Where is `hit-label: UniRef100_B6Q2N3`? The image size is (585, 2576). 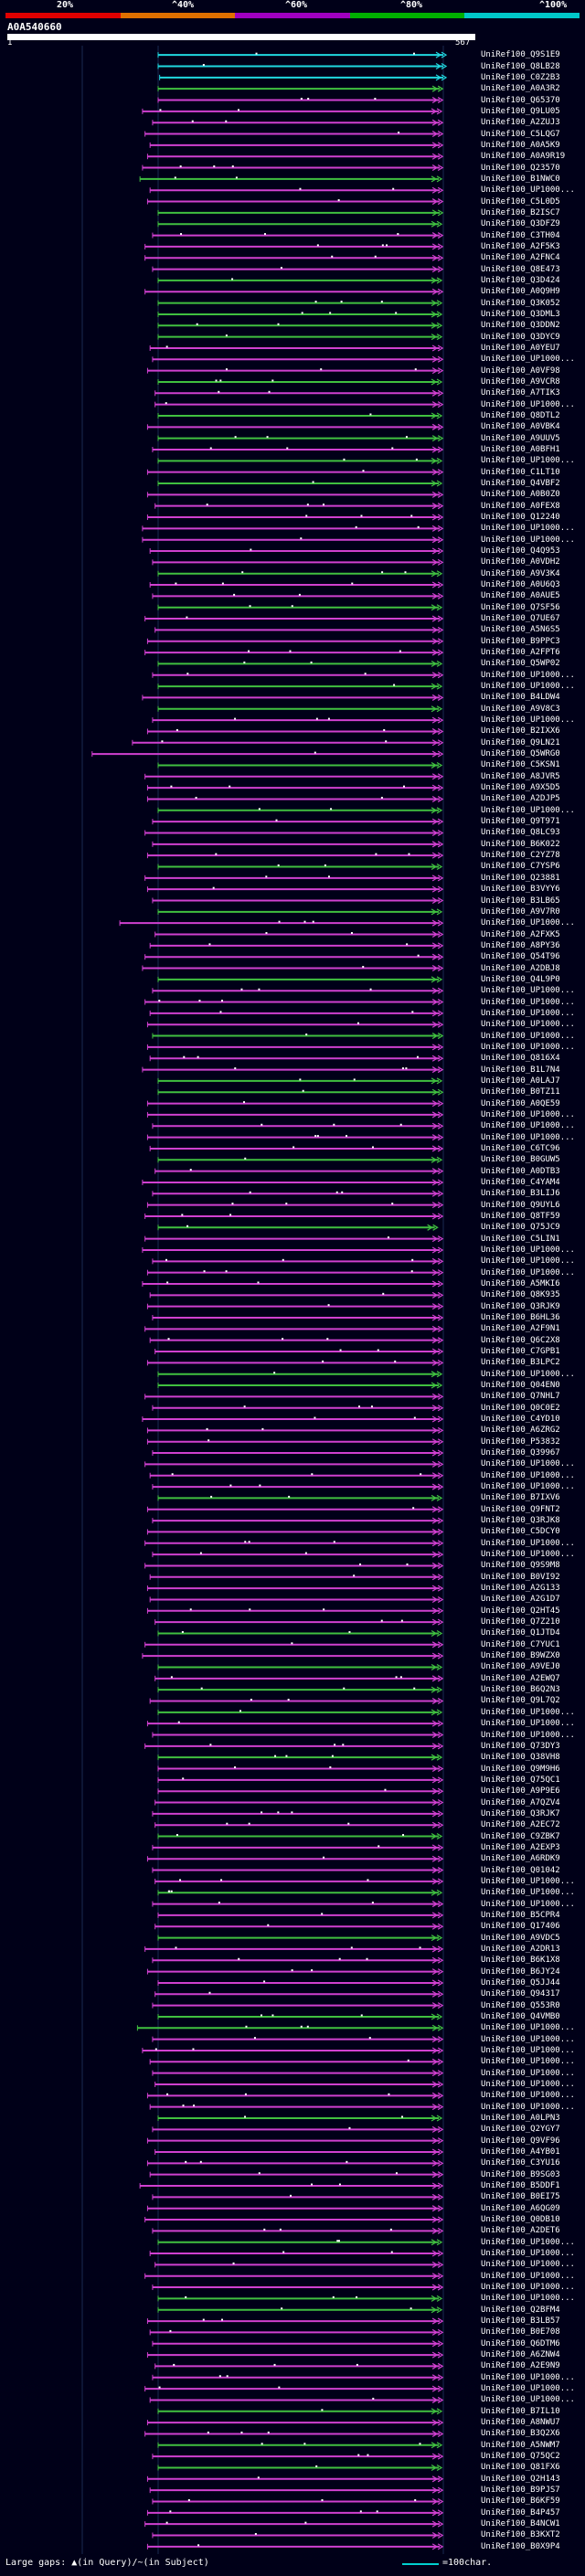
hit-label: UniRef100_B6Q2N3 is located at coordinates (520, 1690).